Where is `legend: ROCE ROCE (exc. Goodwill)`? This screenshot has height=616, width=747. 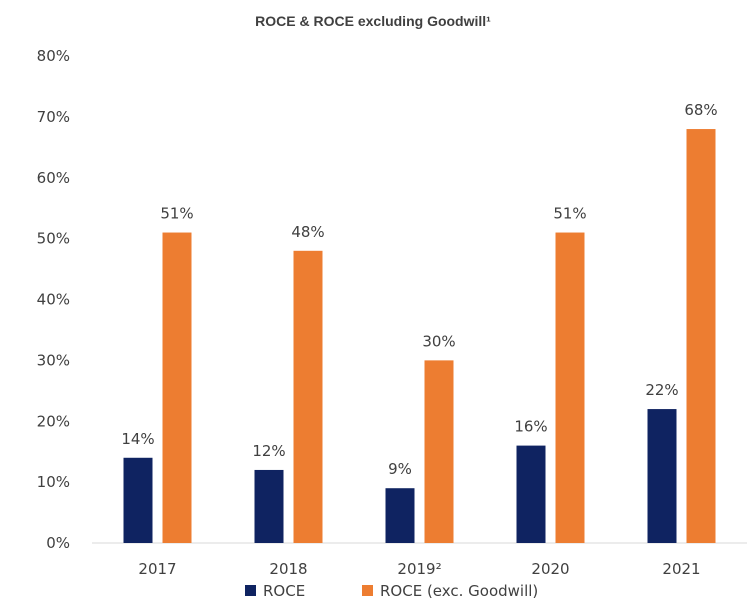
legend: ROCE ROCE (exc. Goodwill) is located at coordinates (391, 591).